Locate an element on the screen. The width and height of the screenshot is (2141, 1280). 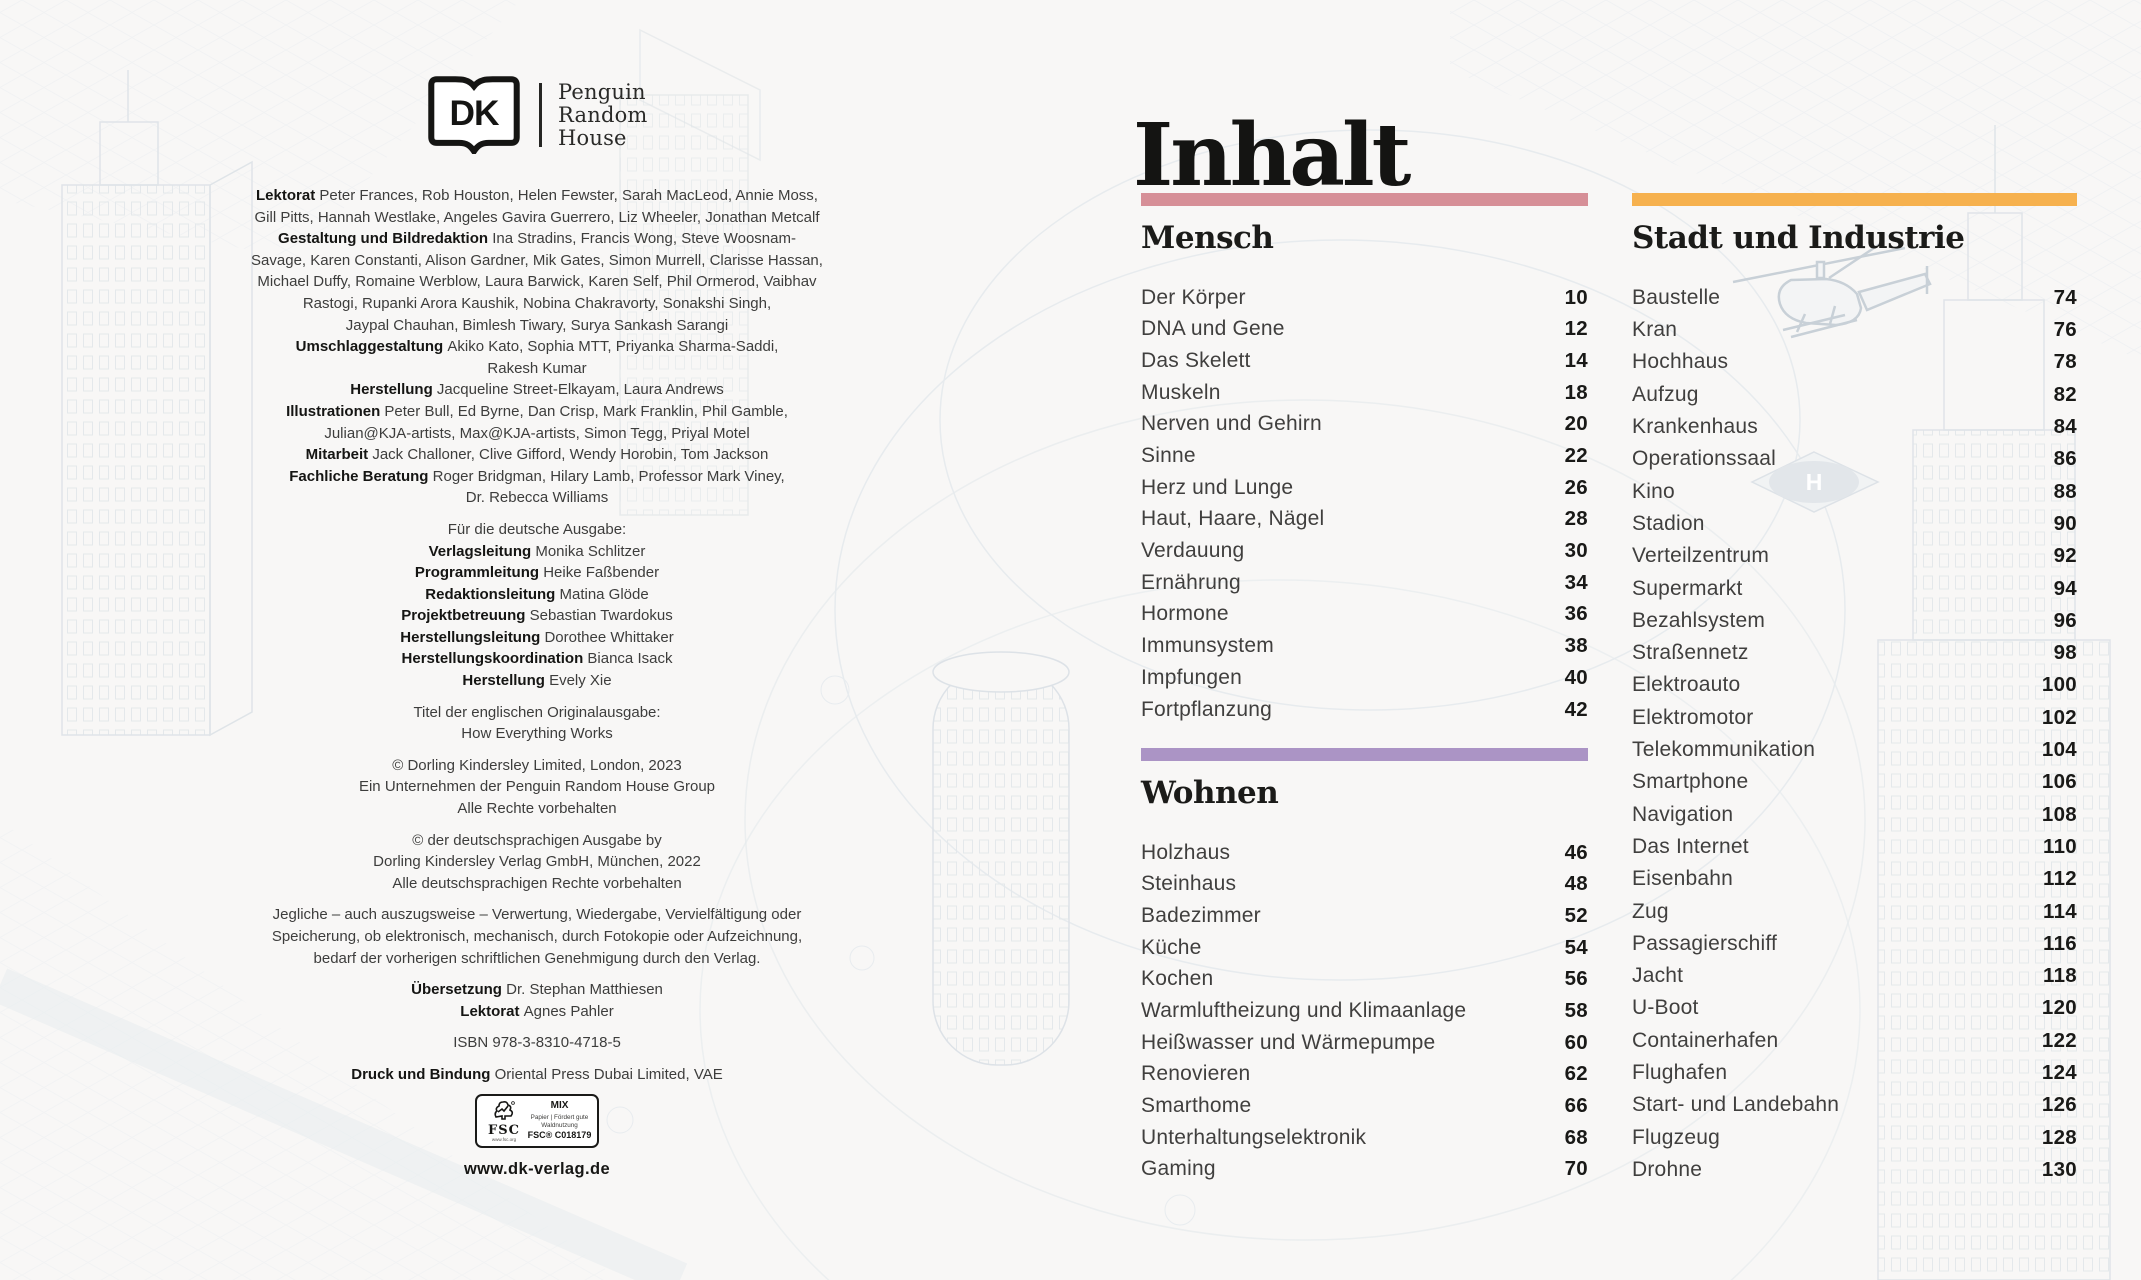
toc-item-page: 20 is located at coordinates (1576, 424).